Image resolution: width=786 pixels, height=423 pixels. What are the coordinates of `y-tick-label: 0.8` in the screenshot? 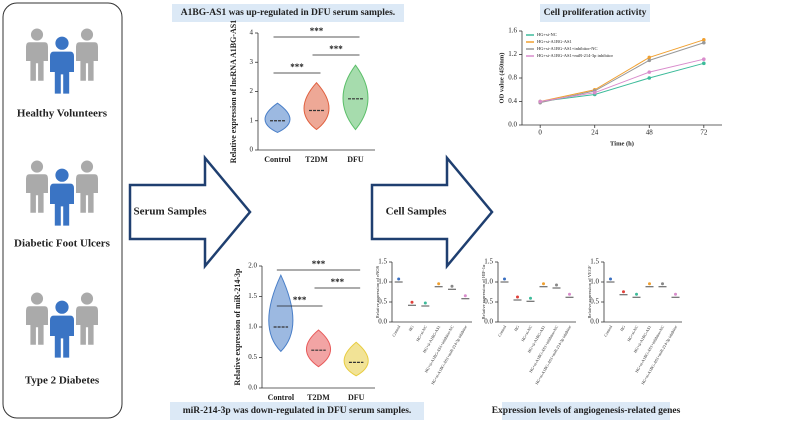 It's located at (512, 78).